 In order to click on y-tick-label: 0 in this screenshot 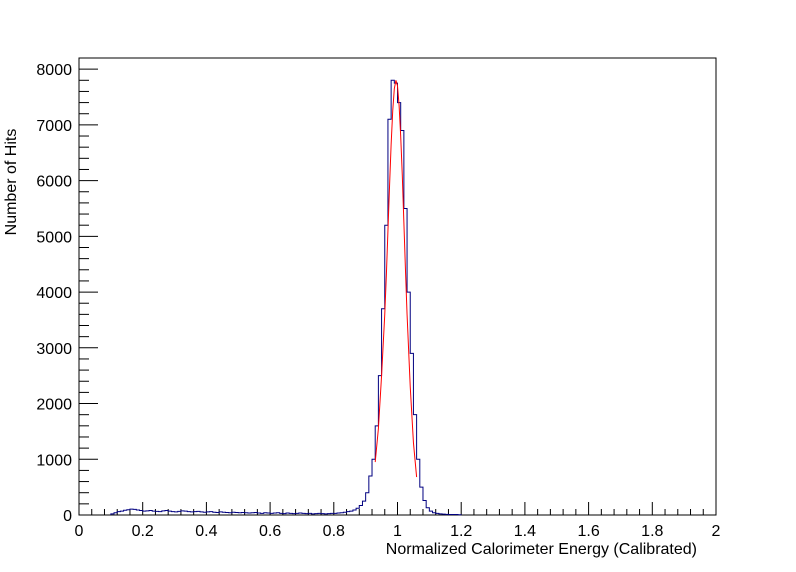, I will do `click(67, 516)`.